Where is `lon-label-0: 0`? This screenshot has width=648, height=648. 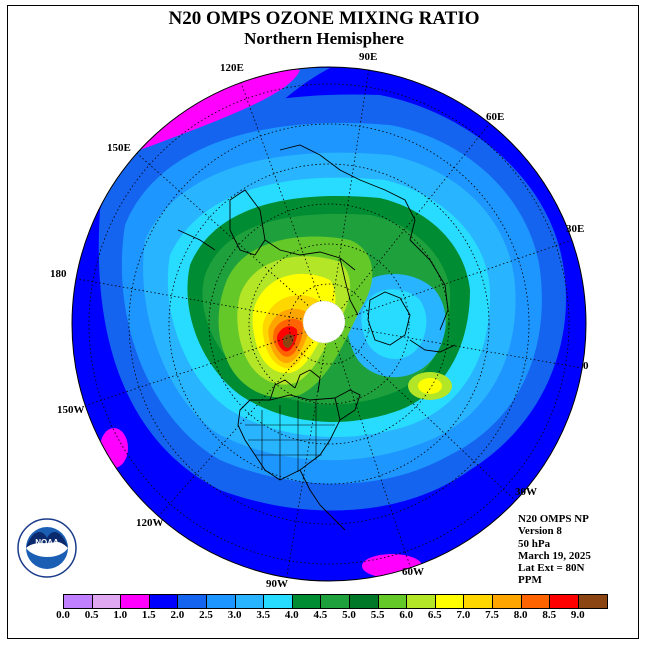 lon-label-0: 0 is located at coordinates (586, 366).